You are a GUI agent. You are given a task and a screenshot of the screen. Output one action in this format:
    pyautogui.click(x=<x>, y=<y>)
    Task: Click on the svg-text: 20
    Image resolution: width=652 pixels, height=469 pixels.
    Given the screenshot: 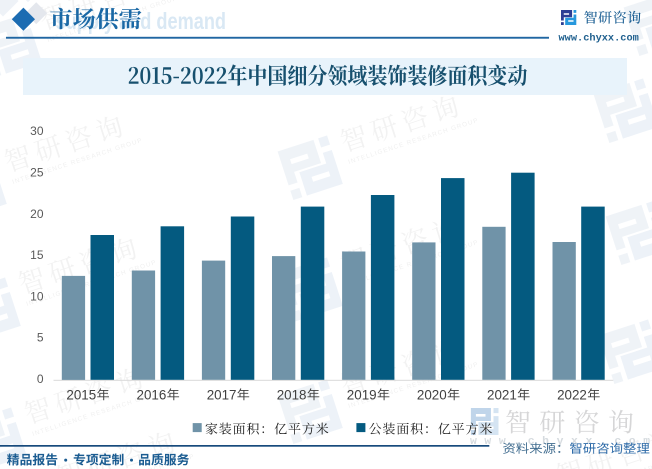 What is the action you would take?
    pyautogui.click(x=37, y=214)
    